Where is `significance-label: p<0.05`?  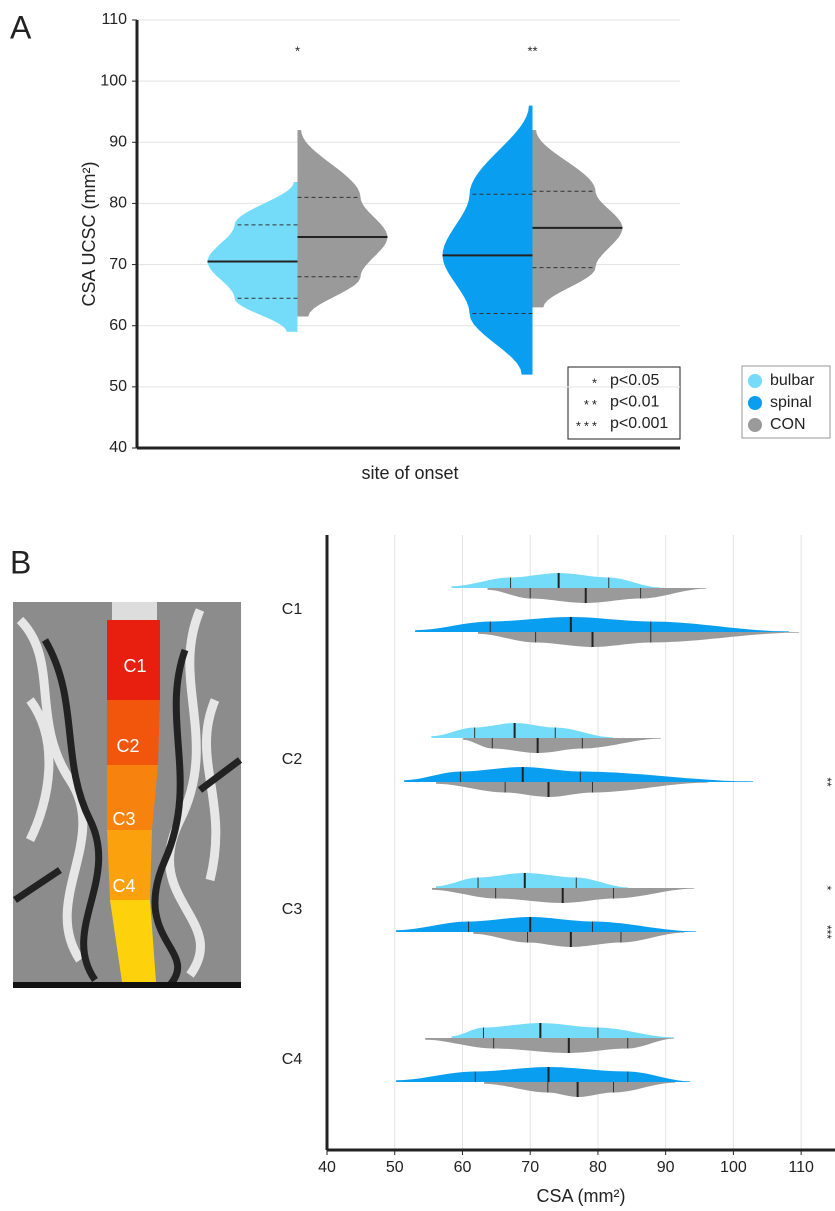 significance-label: p<0.05 is located at coordinates (634, 380).